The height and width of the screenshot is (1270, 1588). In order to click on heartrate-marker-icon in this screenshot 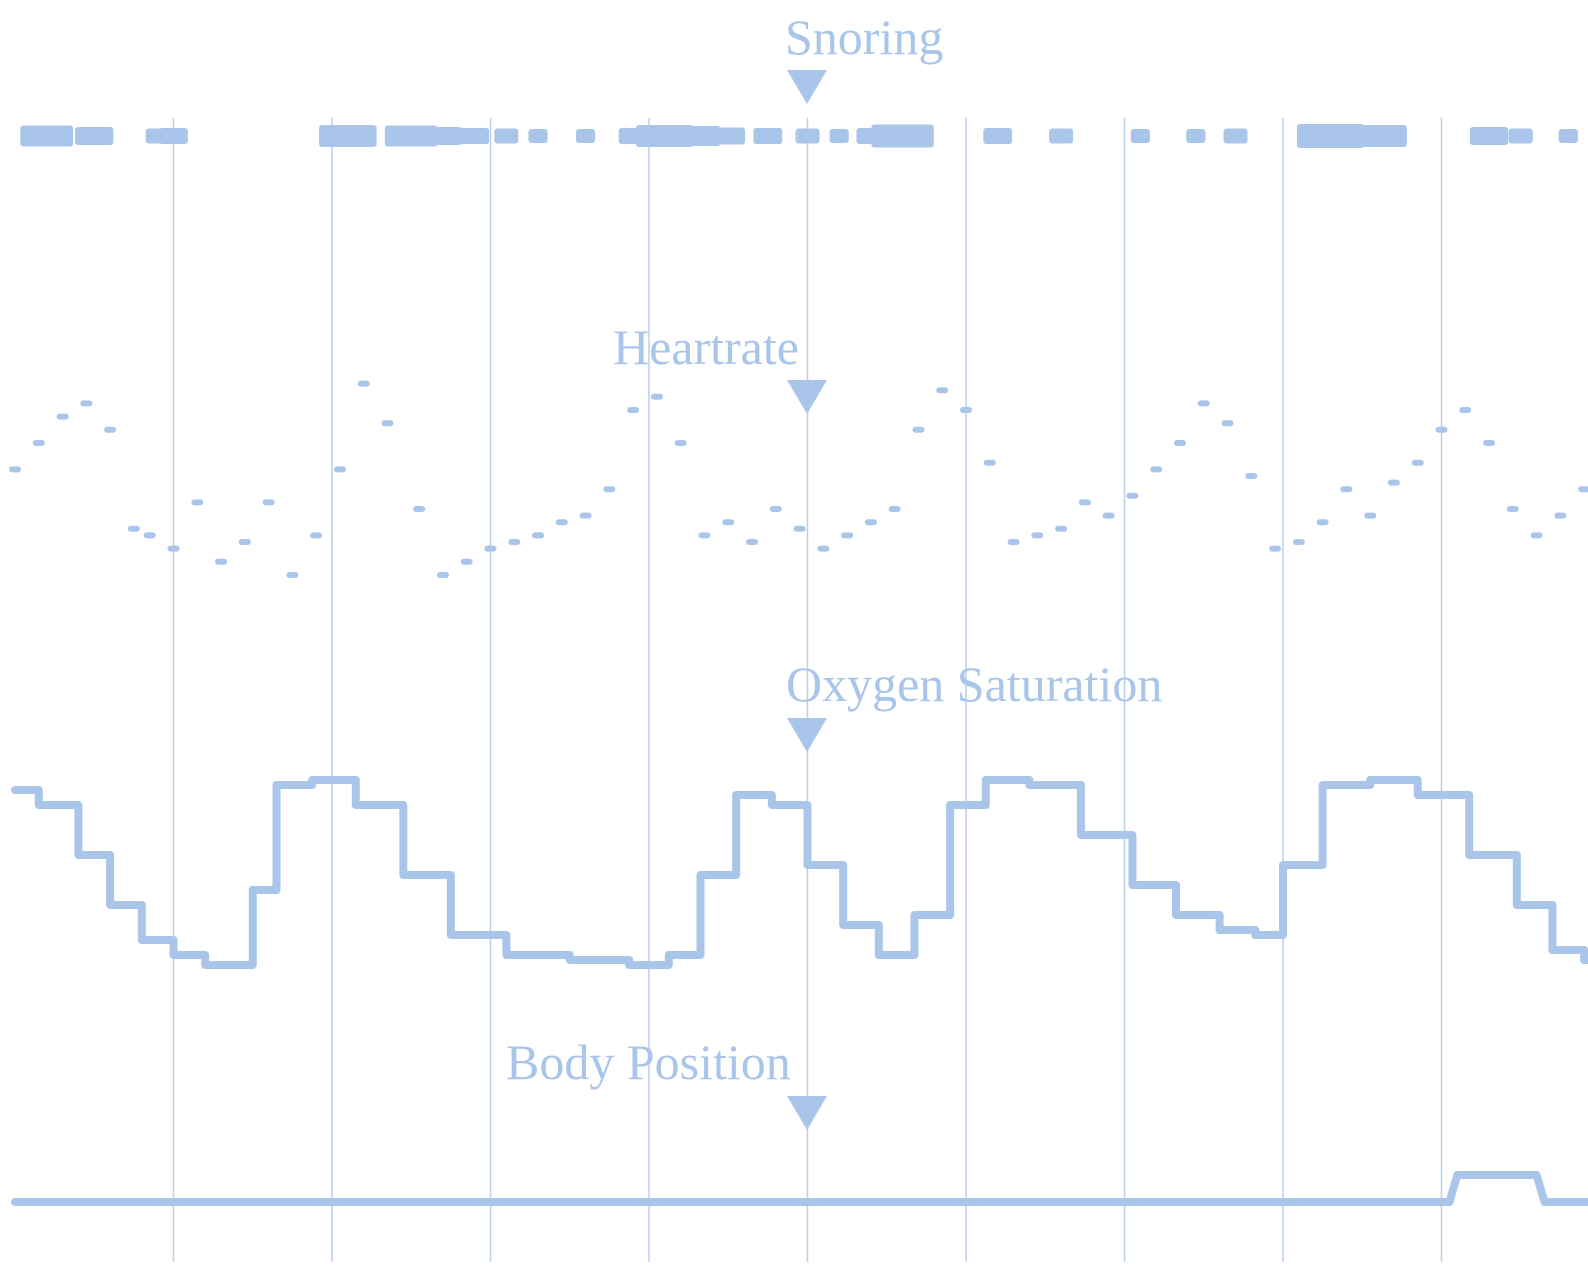, I will do `click(807, 397)`.